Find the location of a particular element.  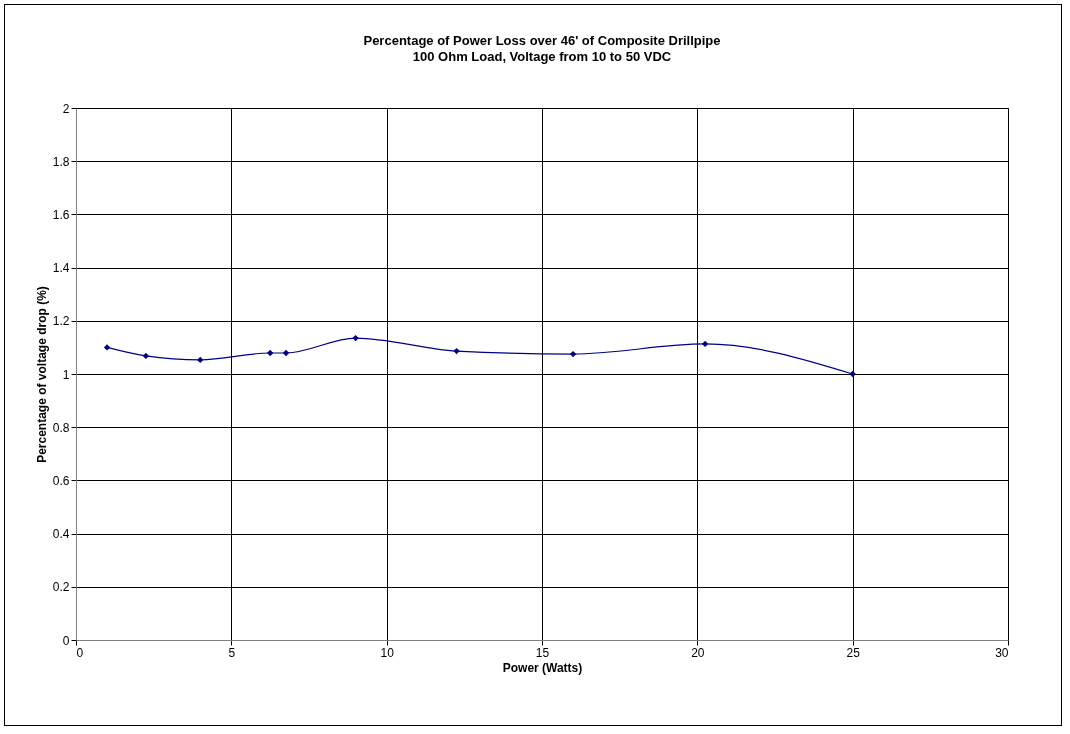

y-tick-label: 0.8 is located at coordinates (61, 427).